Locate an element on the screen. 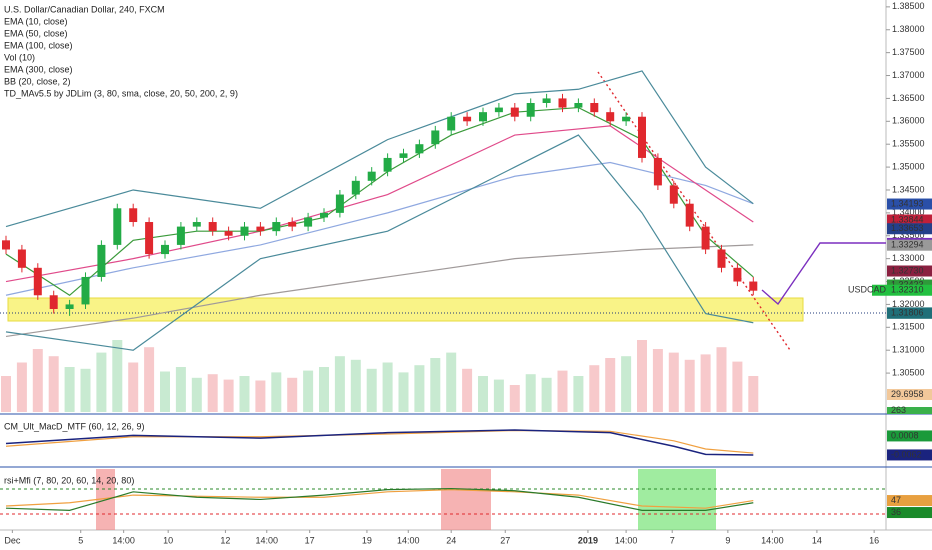 The width and height of the screenshot is (932, 550). x-tick-label: 5 is located at coordinates (80, 540).